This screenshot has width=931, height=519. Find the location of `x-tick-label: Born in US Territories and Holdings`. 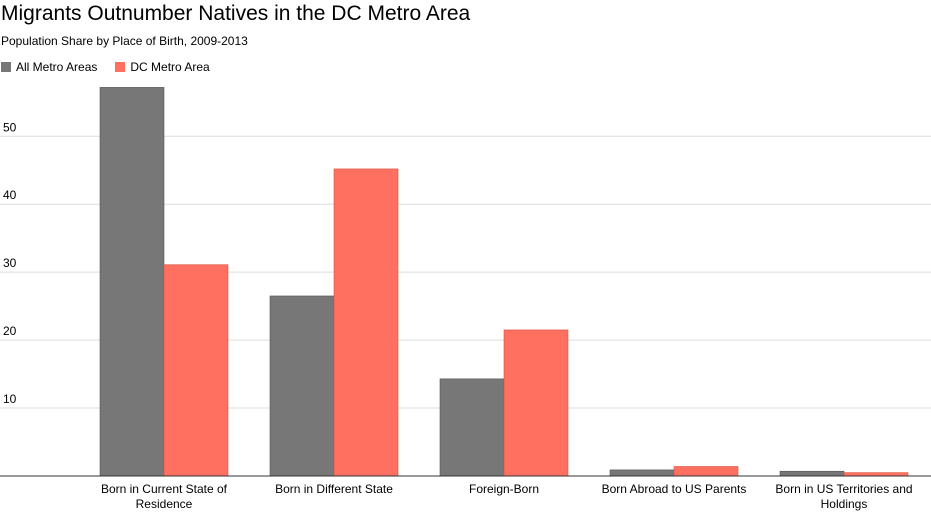

x-tick-label: Born in US Territories and Holdings is located at coordinates (843, 496).